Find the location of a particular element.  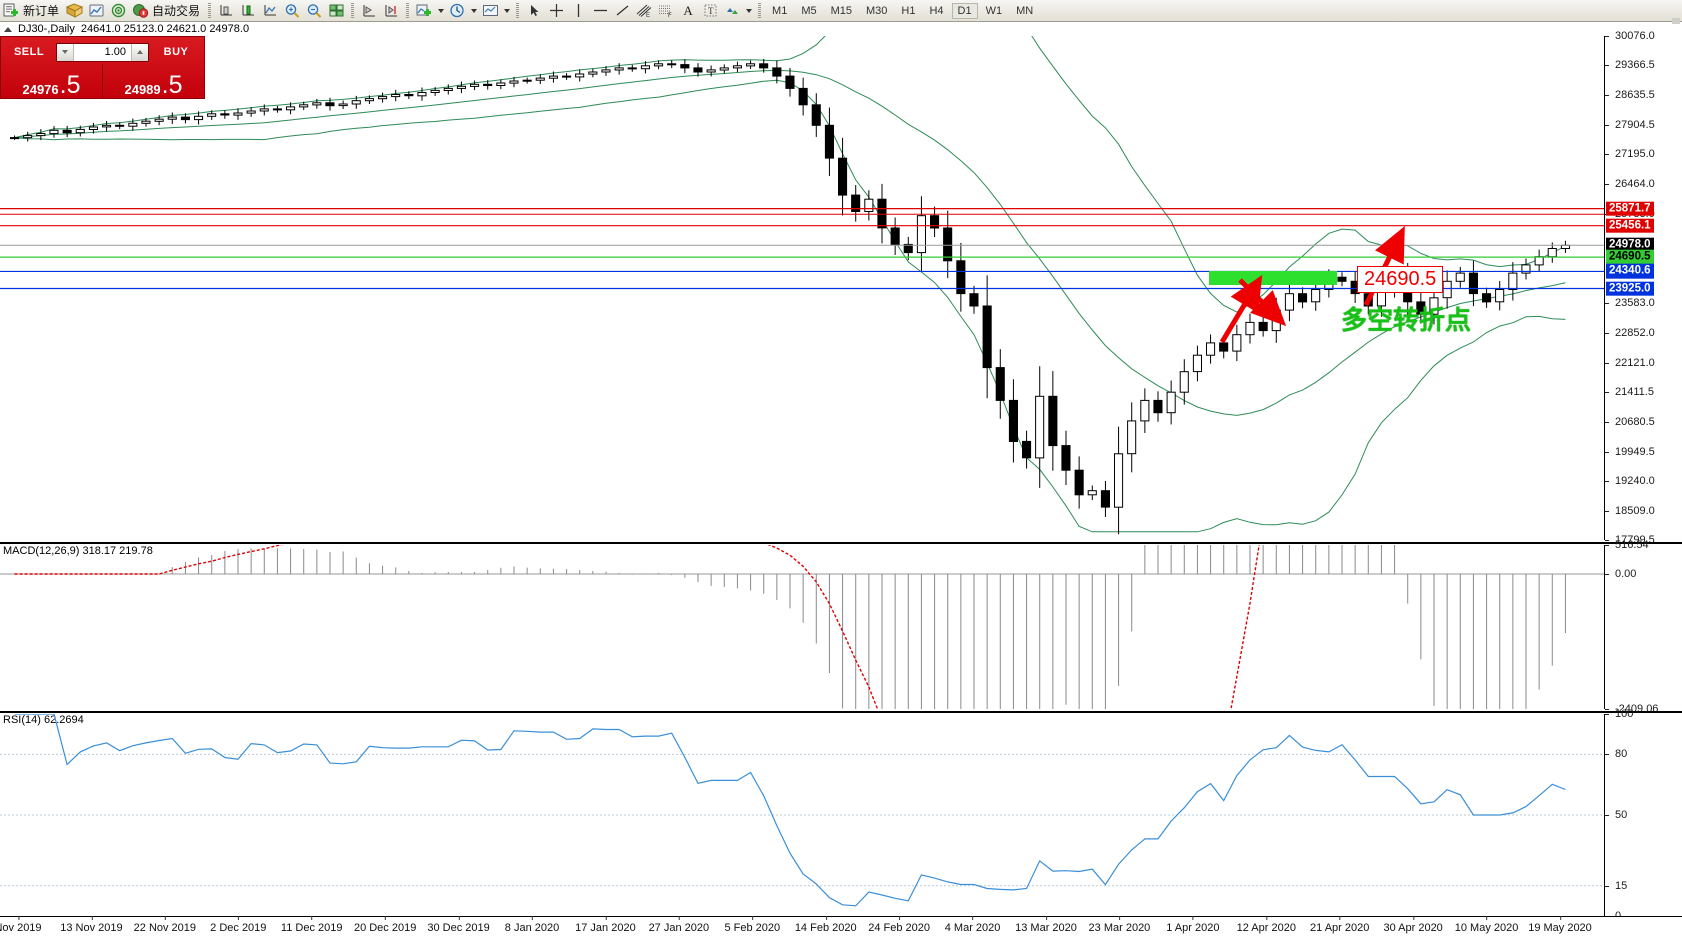

rsi-axis: 1008050150 is located at coordinates (1643, 815).